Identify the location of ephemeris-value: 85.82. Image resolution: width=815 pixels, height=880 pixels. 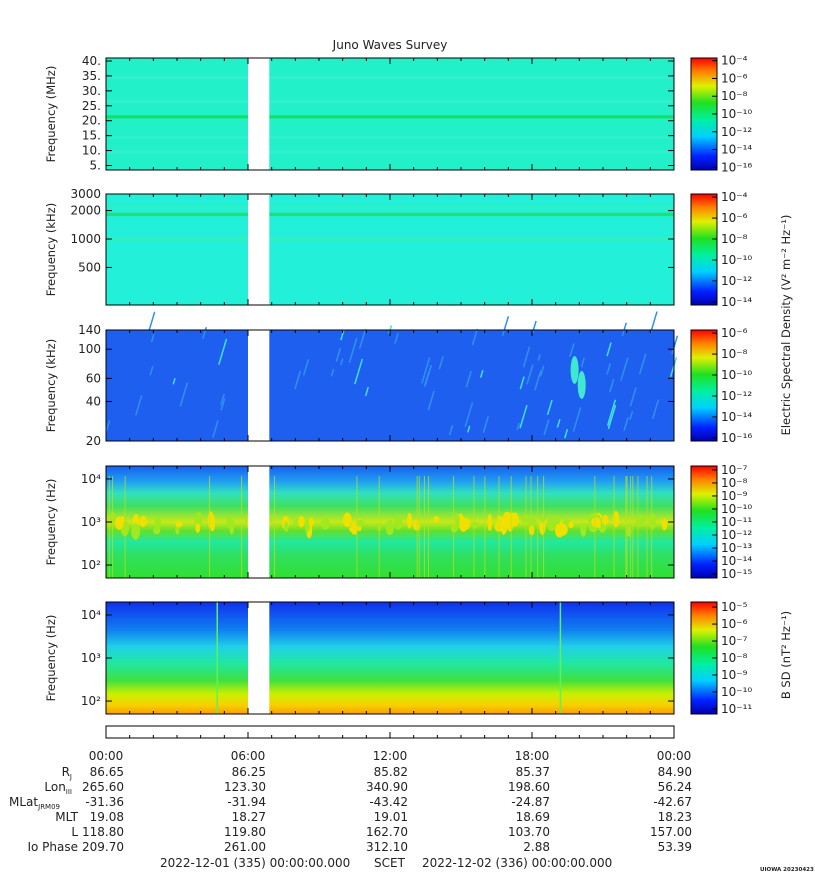
(391, 772).